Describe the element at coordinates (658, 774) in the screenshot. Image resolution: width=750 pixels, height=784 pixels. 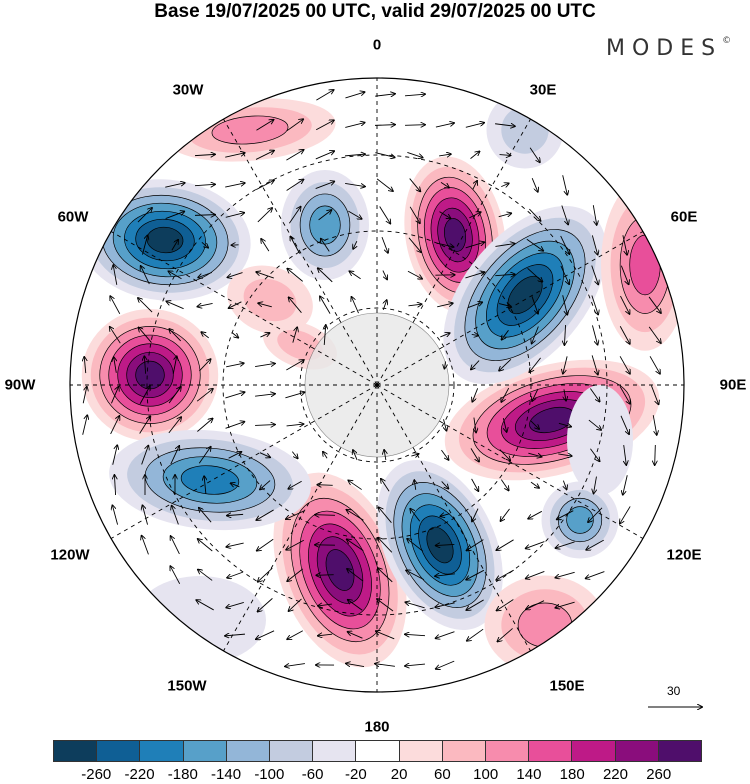
I see `colorbar-tick-label: 260` at that location.